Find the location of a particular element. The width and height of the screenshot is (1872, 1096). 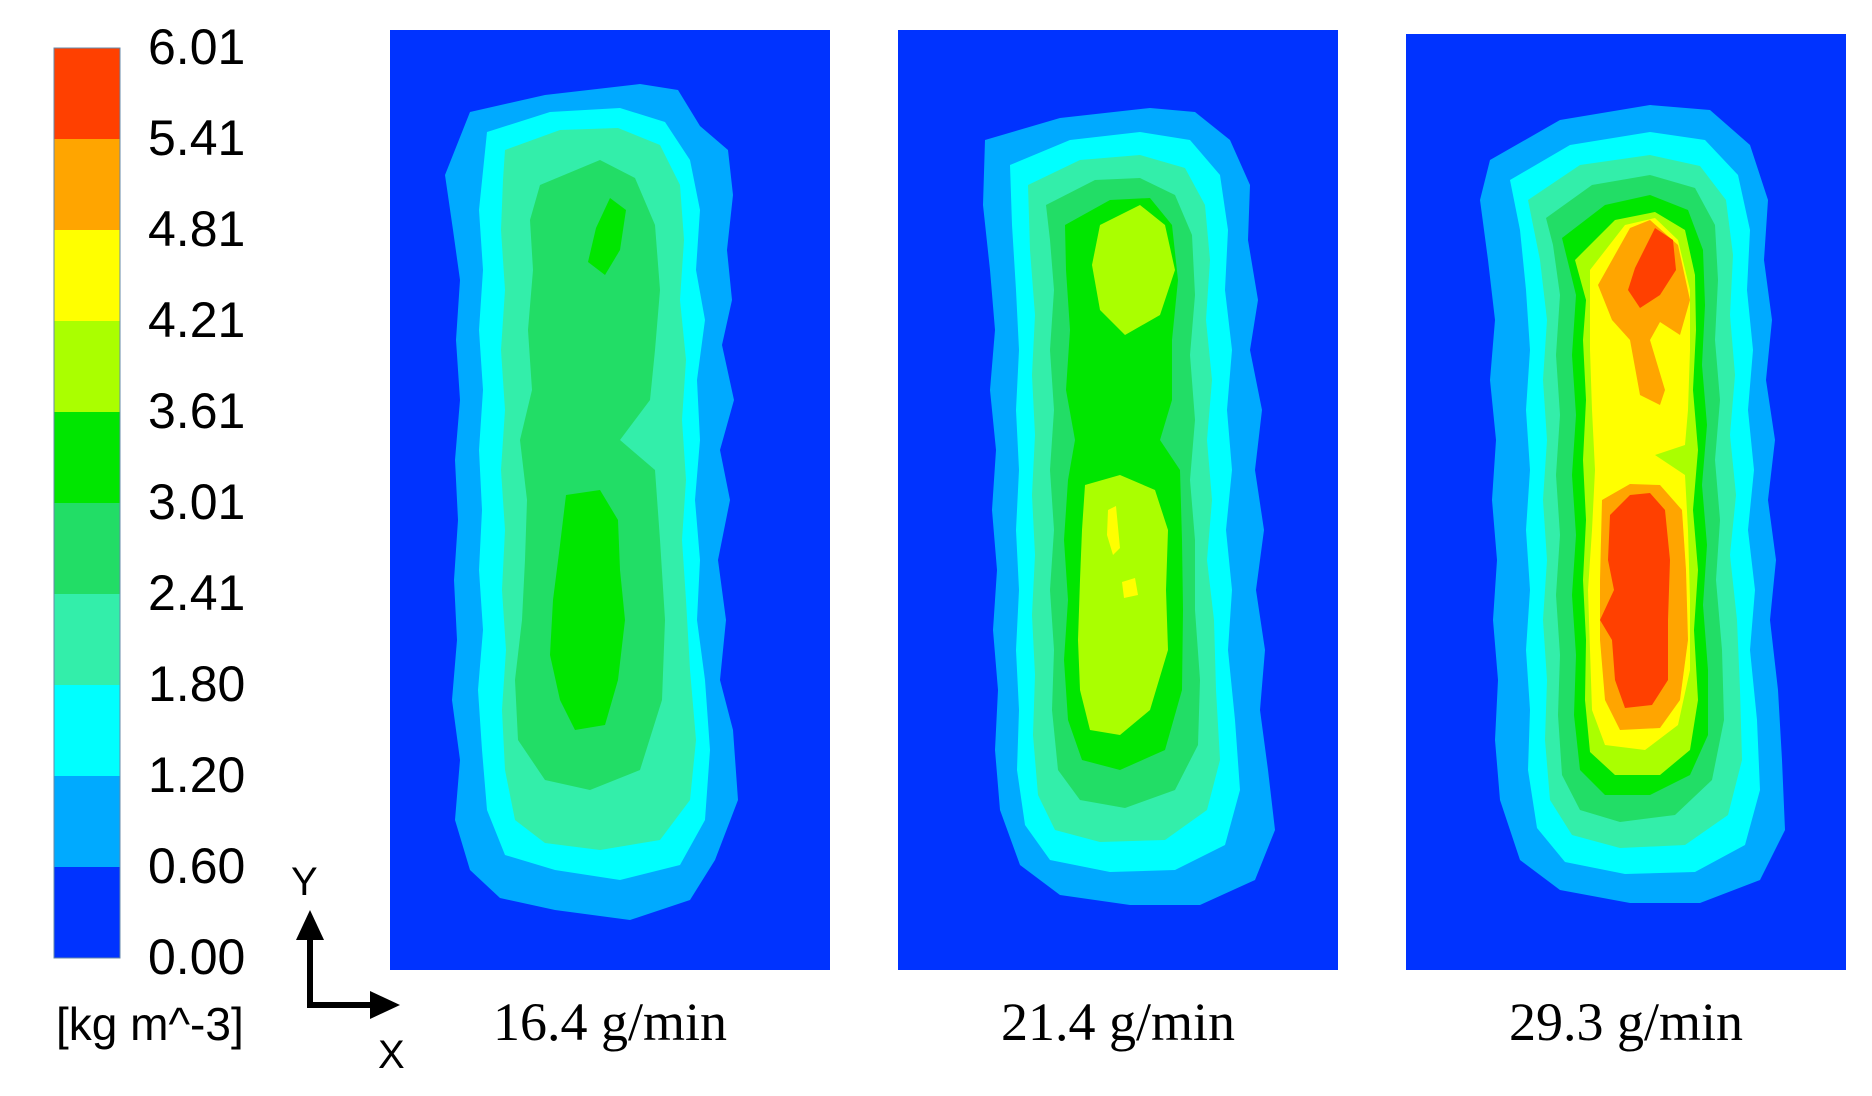

colorbar-tick-label: 0.00 is located at coordinates (196, 957).